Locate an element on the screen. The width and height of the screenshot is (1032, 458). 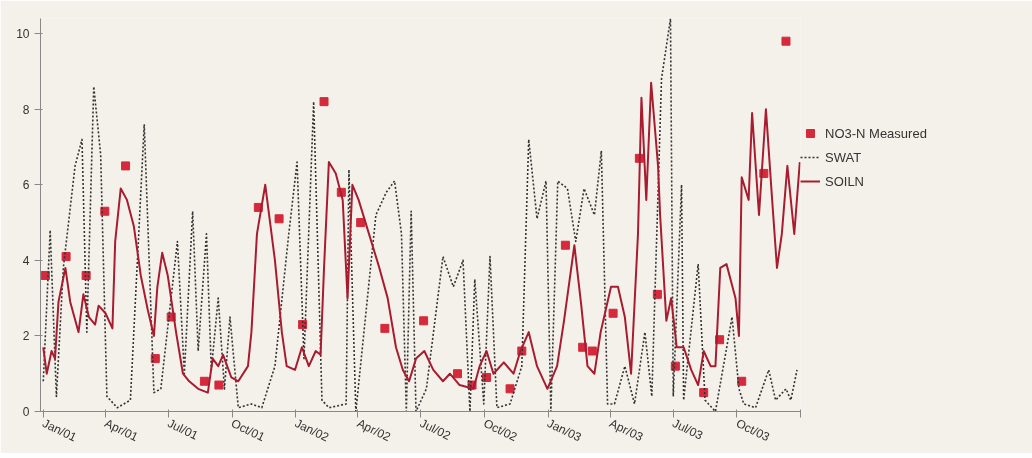
y-tick-label: 6 is located at coordinates (26, 185).